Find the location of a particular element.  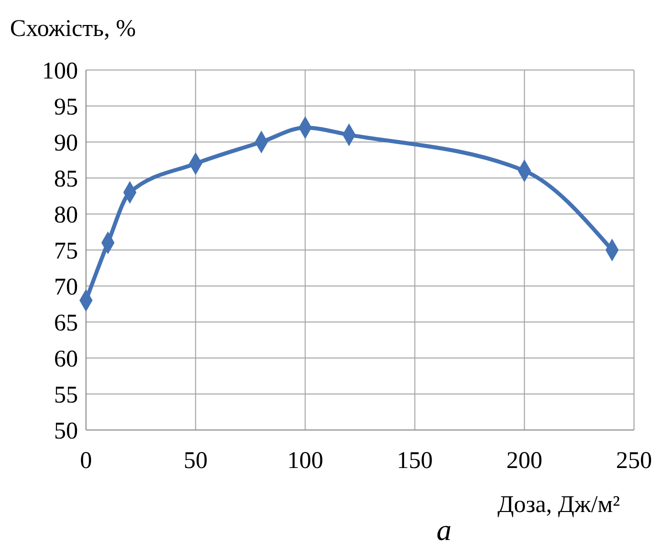

x-axis-title: Доза, Дж/м² is located at coordinates (558, 505).